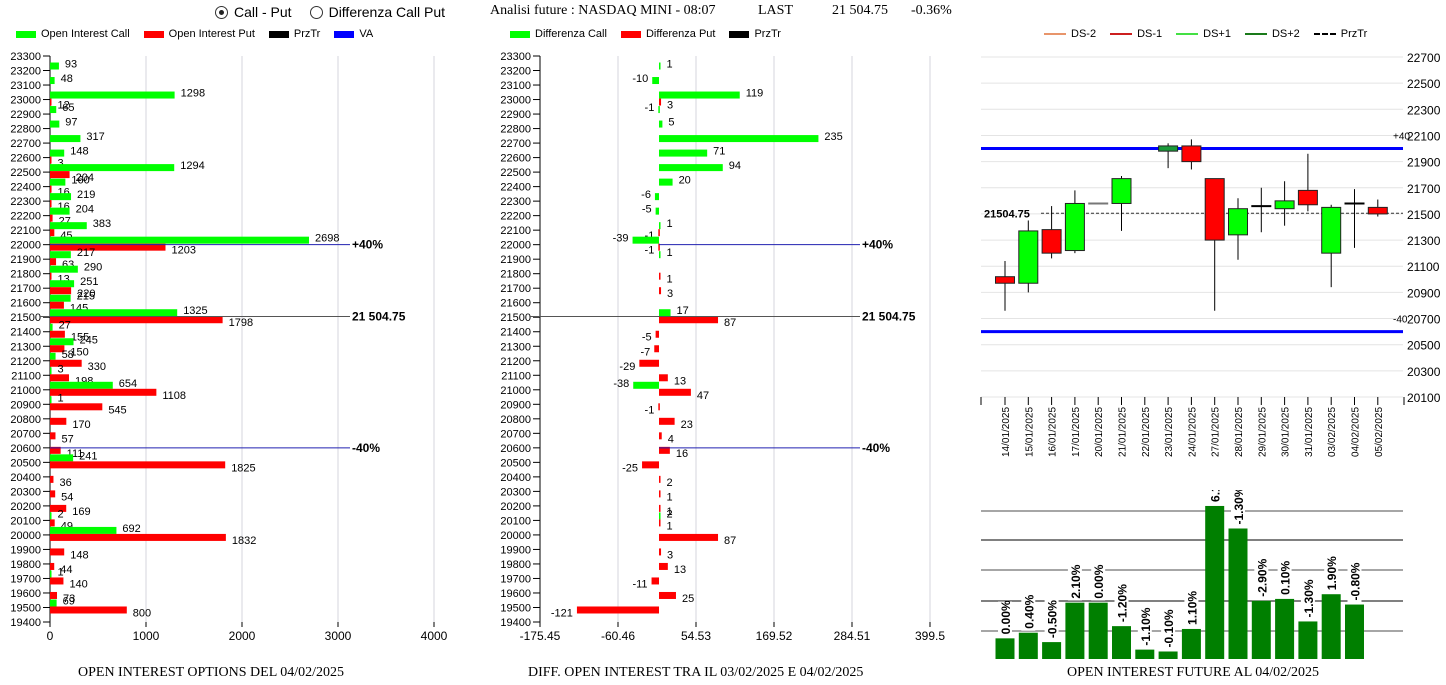  What do you see at coordinates (515, 536) in the screenshot?
I see `y-tick-label: 20000` at bounding box center [515, 536].